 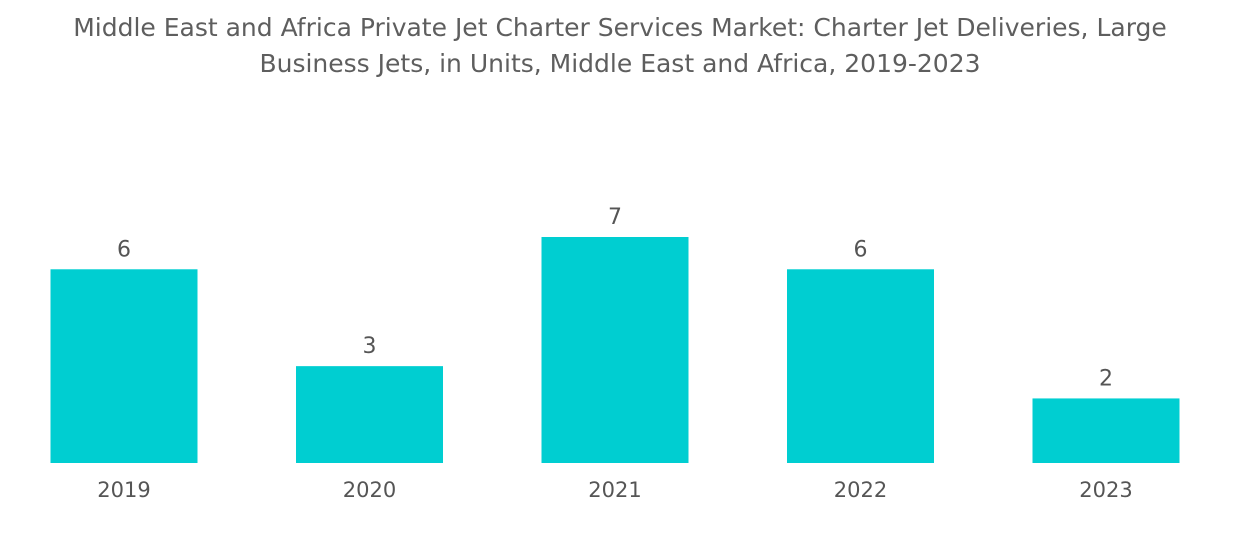 I want to click on x-tick-label-2023: 2023, so click(x=1105, y=490).